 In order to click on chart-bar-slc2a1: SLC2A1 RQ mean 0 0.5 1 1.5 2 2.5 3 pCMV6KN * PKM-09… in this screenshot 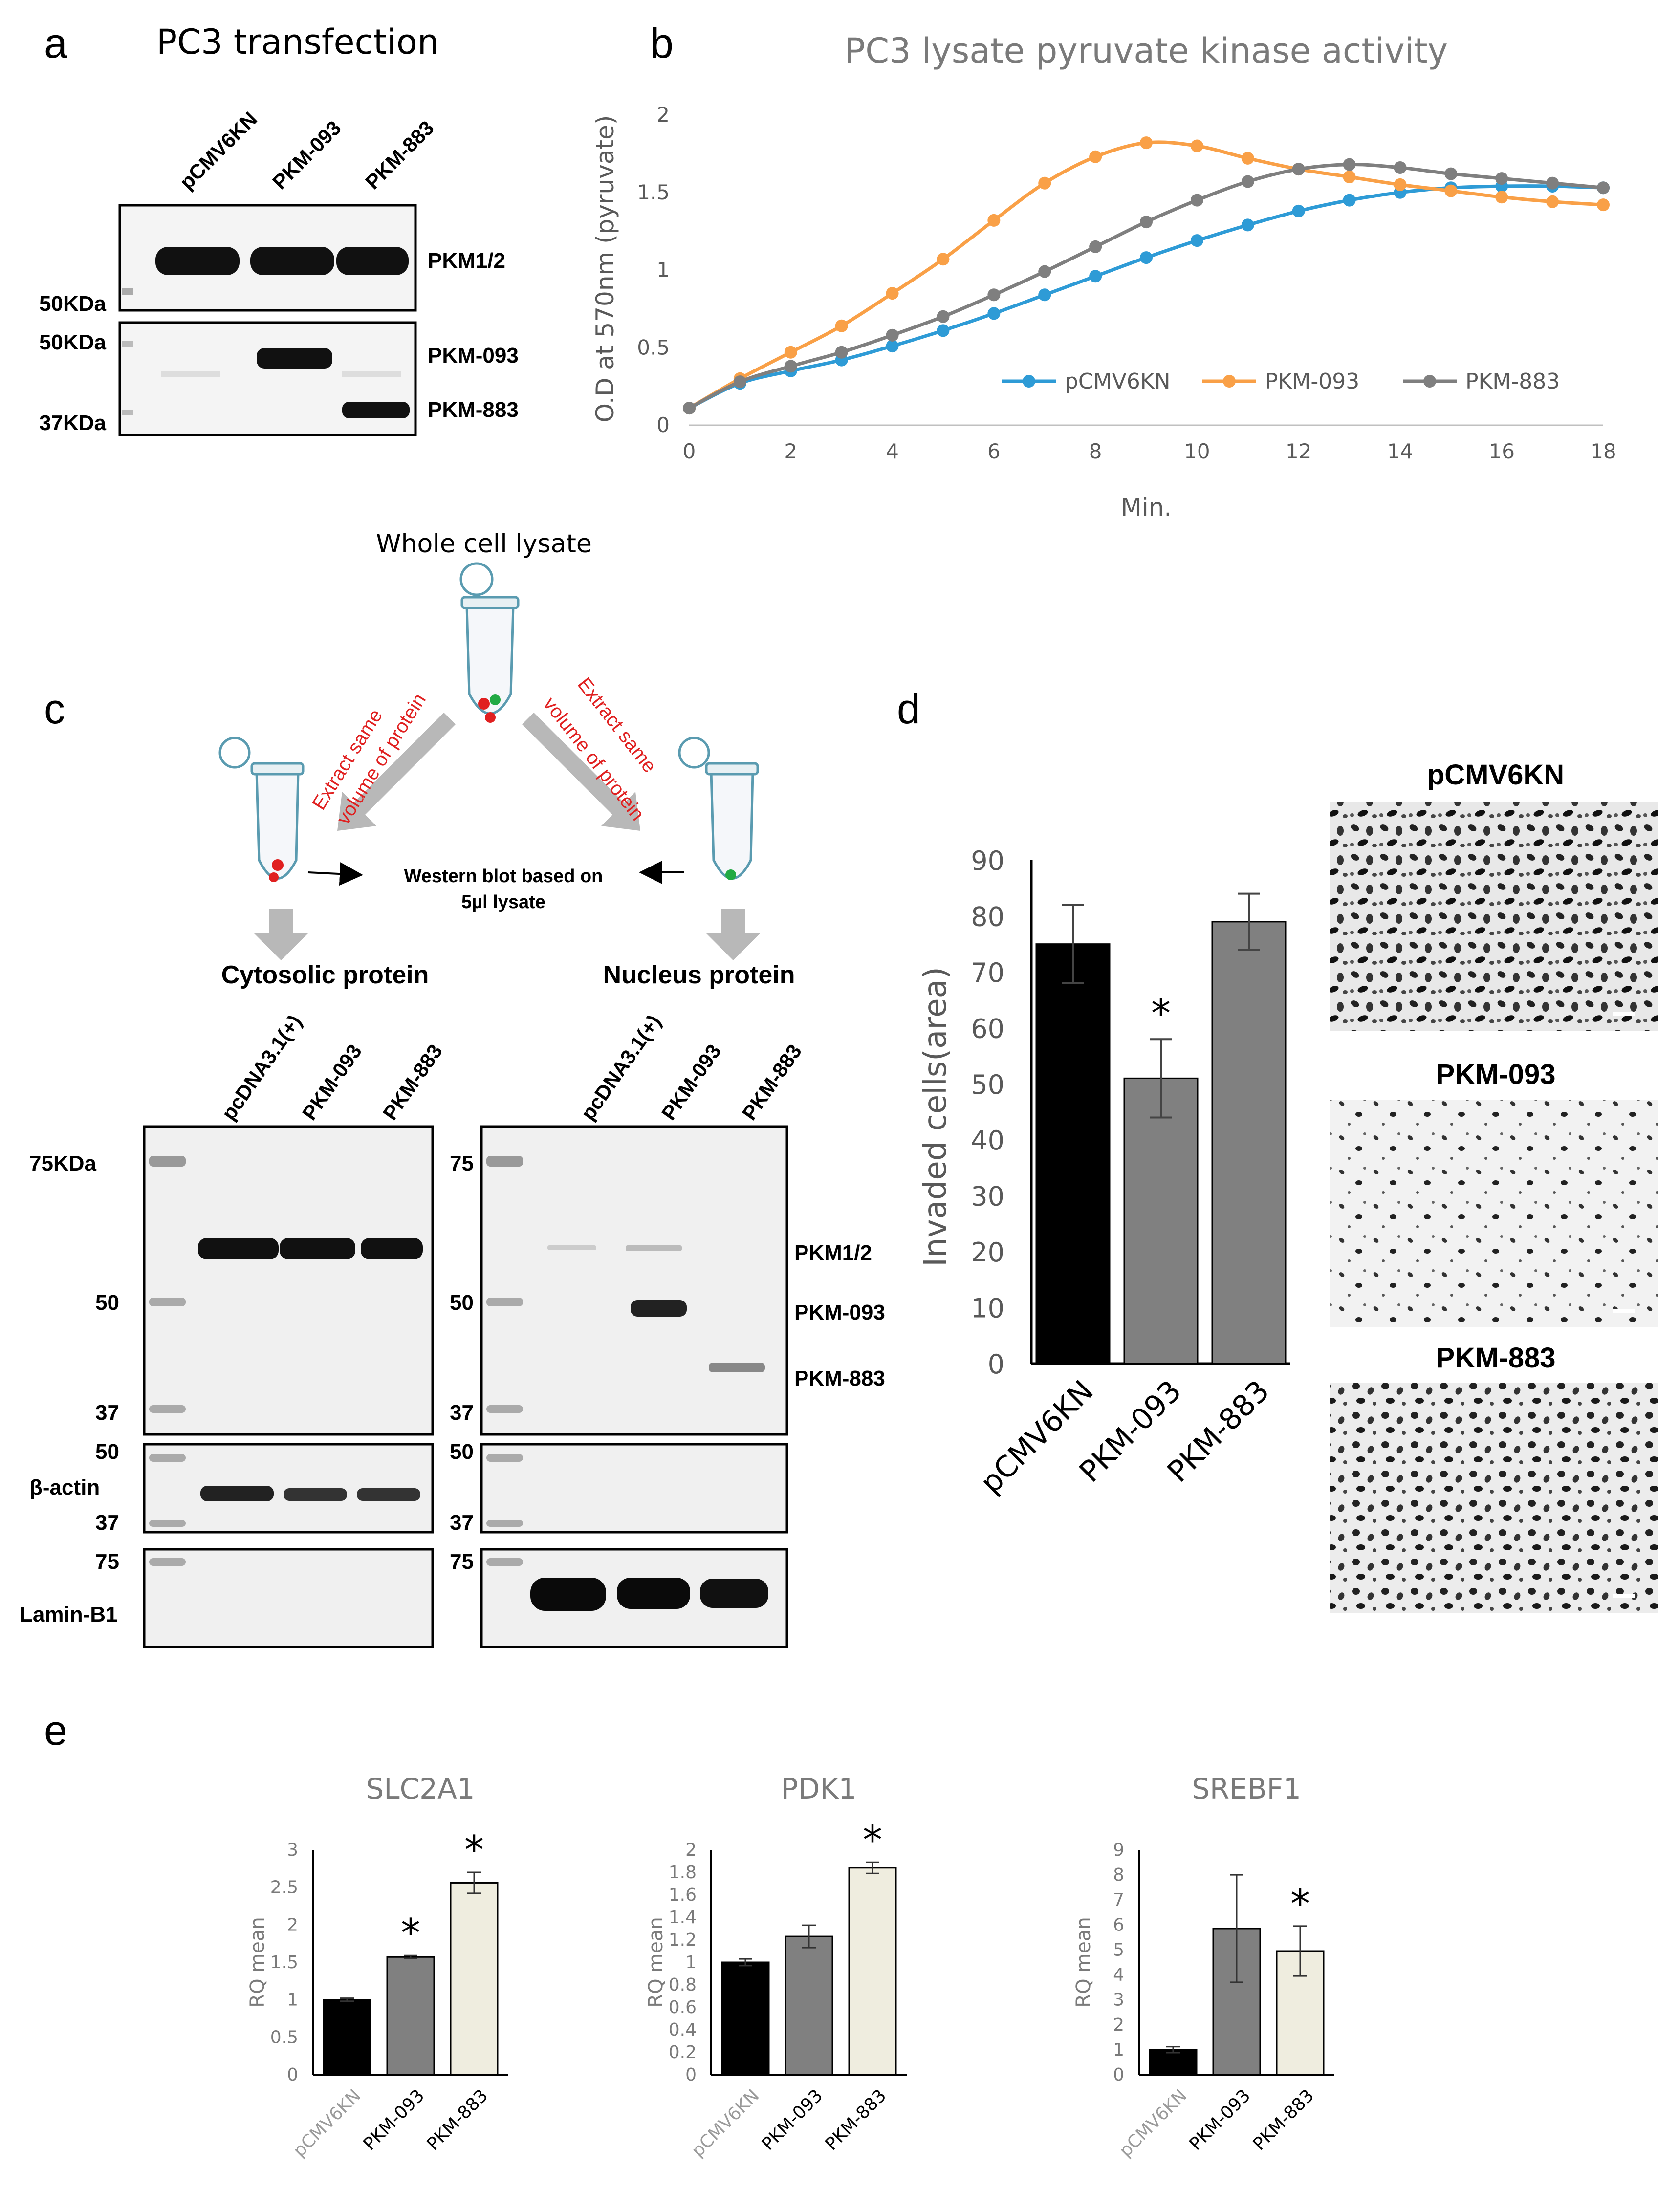, I will do `click(377, 1966)`.